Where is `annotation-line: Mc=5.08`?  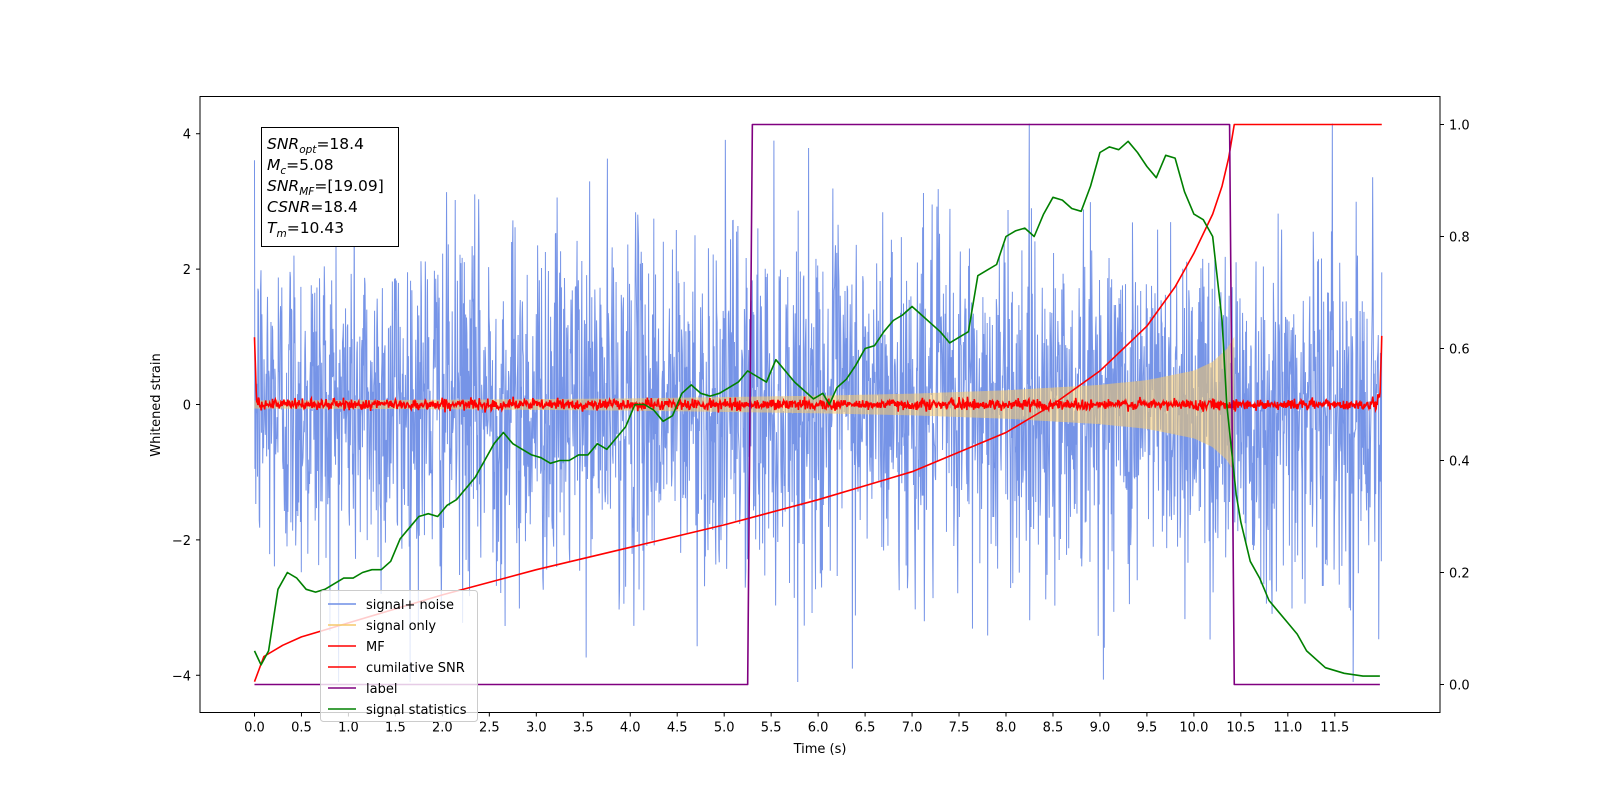 annotation-line: Mc=5.08 is located at coordinates (300, 166).